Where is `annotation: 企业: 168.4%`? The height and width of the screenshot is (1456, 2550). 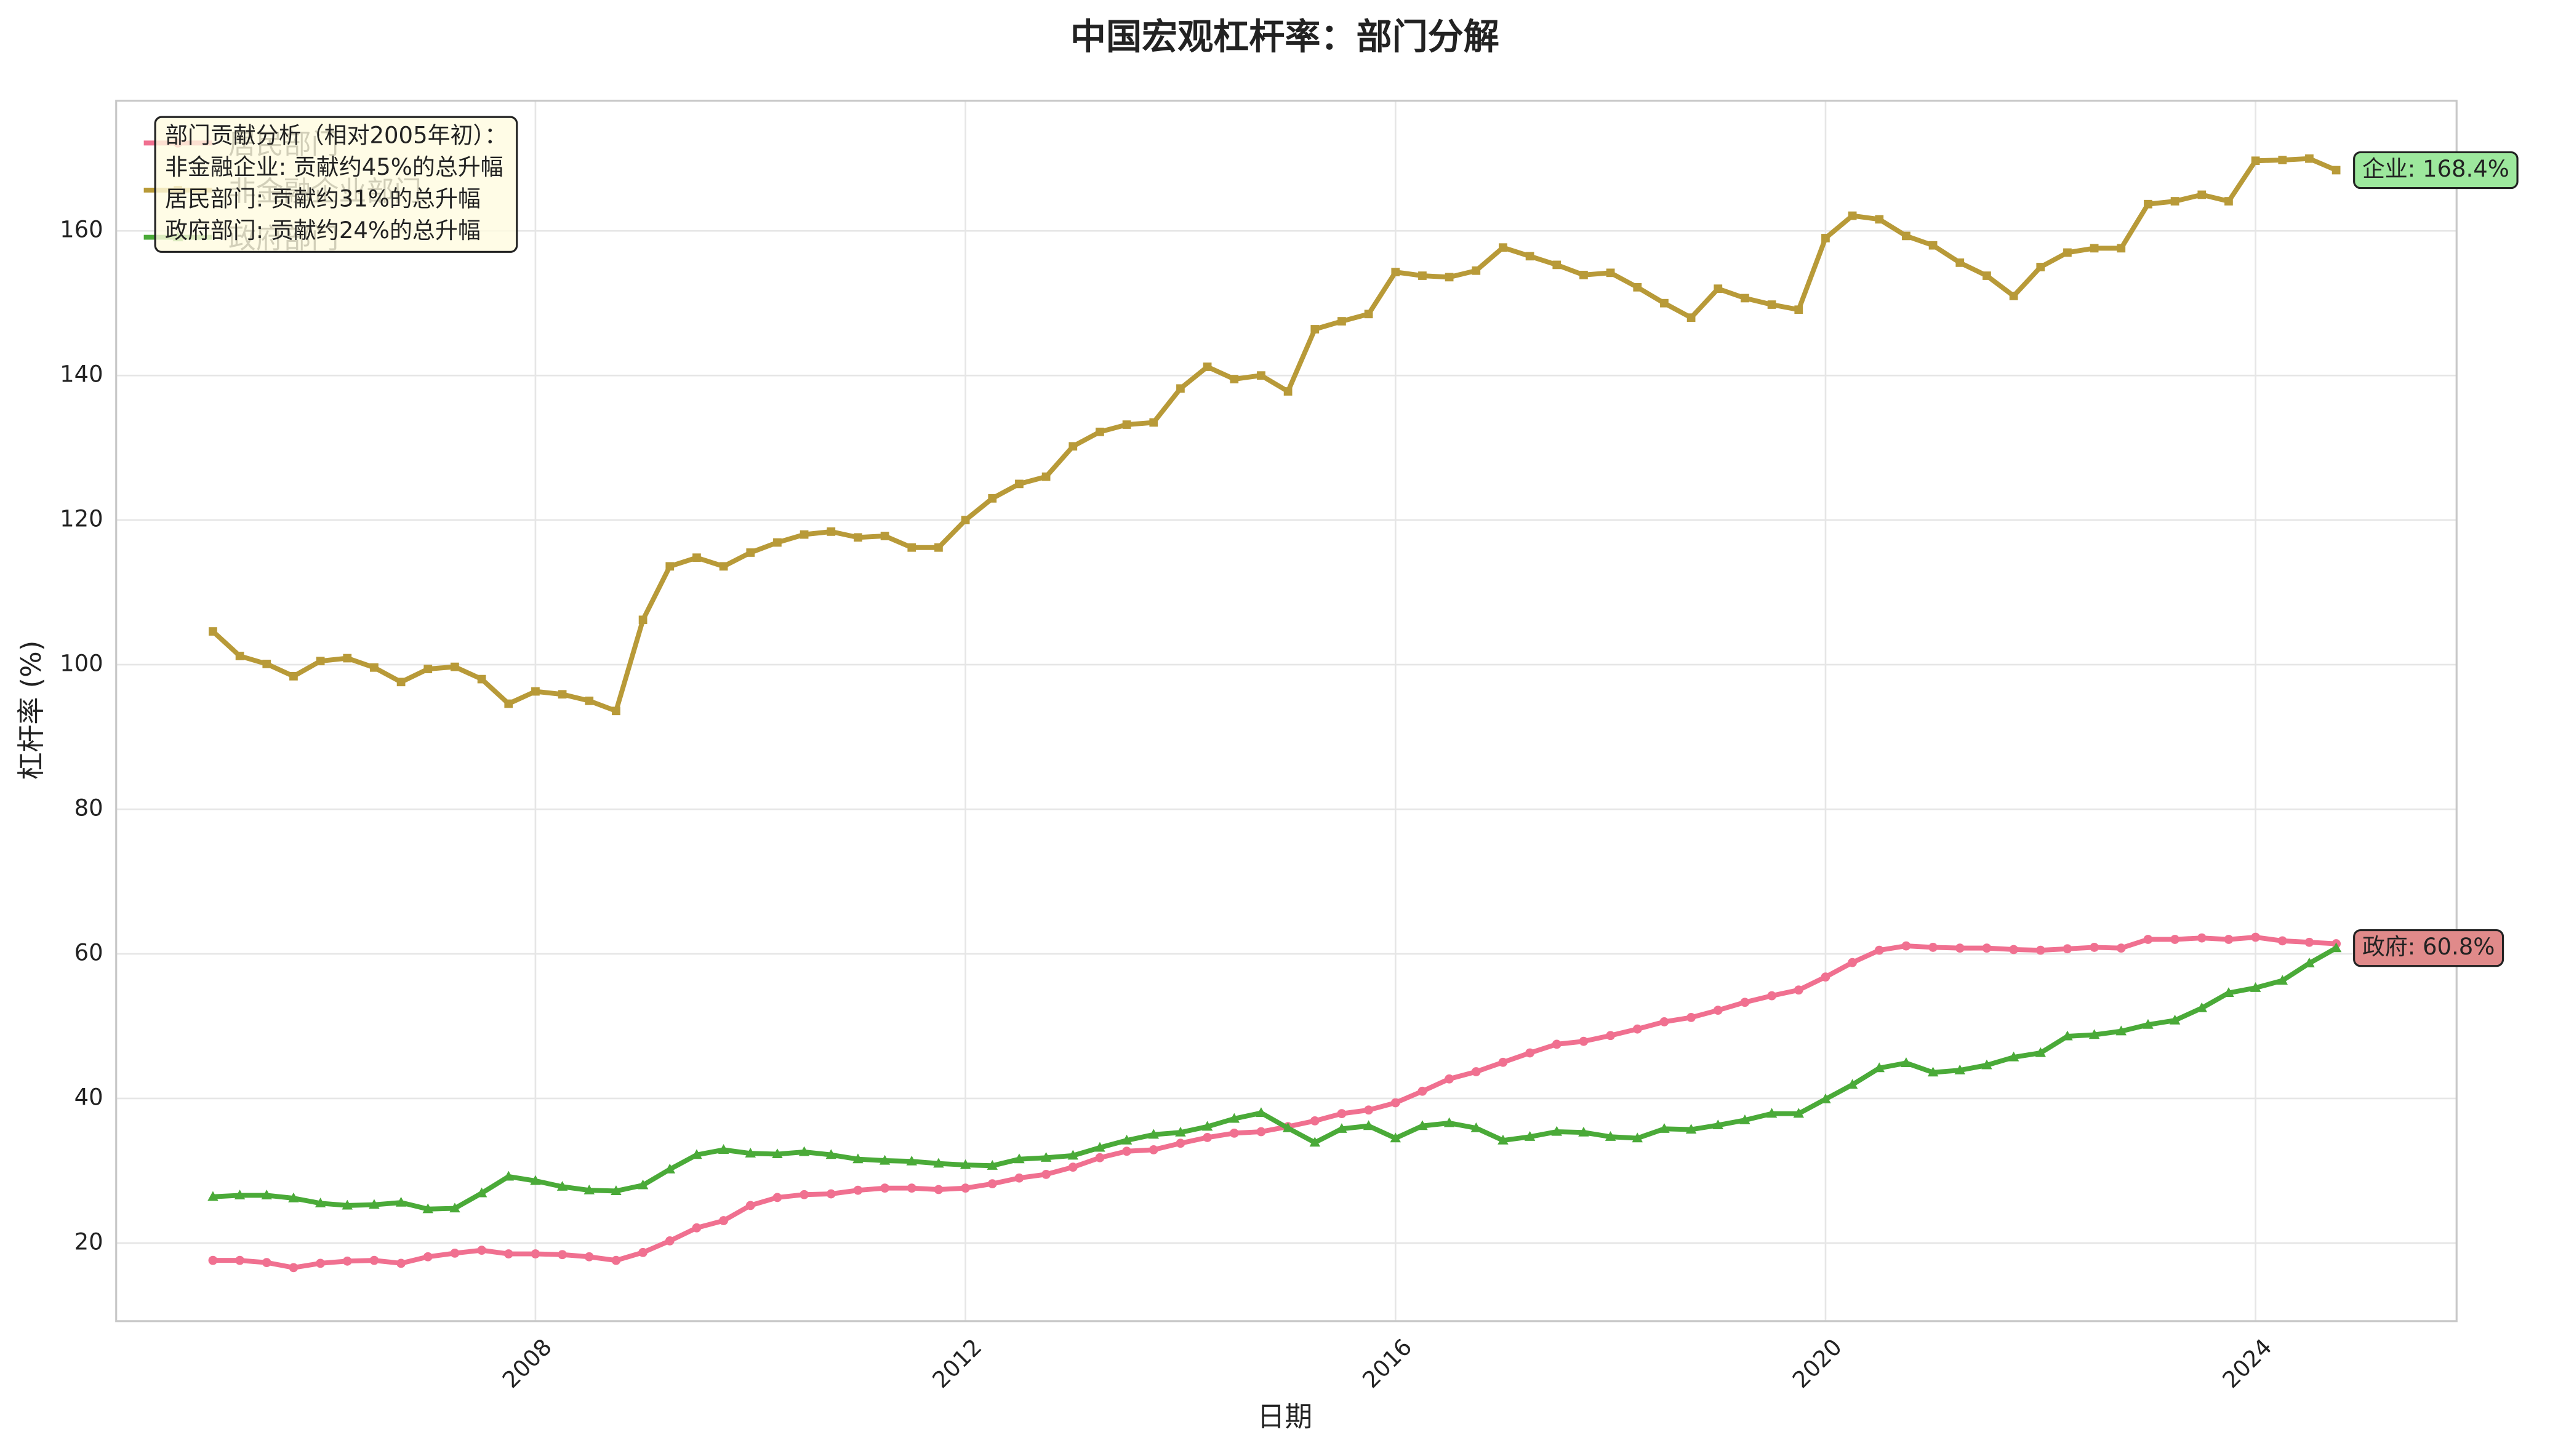 annotation: 企业: 168.4% is located at coordinates (2436, 170).